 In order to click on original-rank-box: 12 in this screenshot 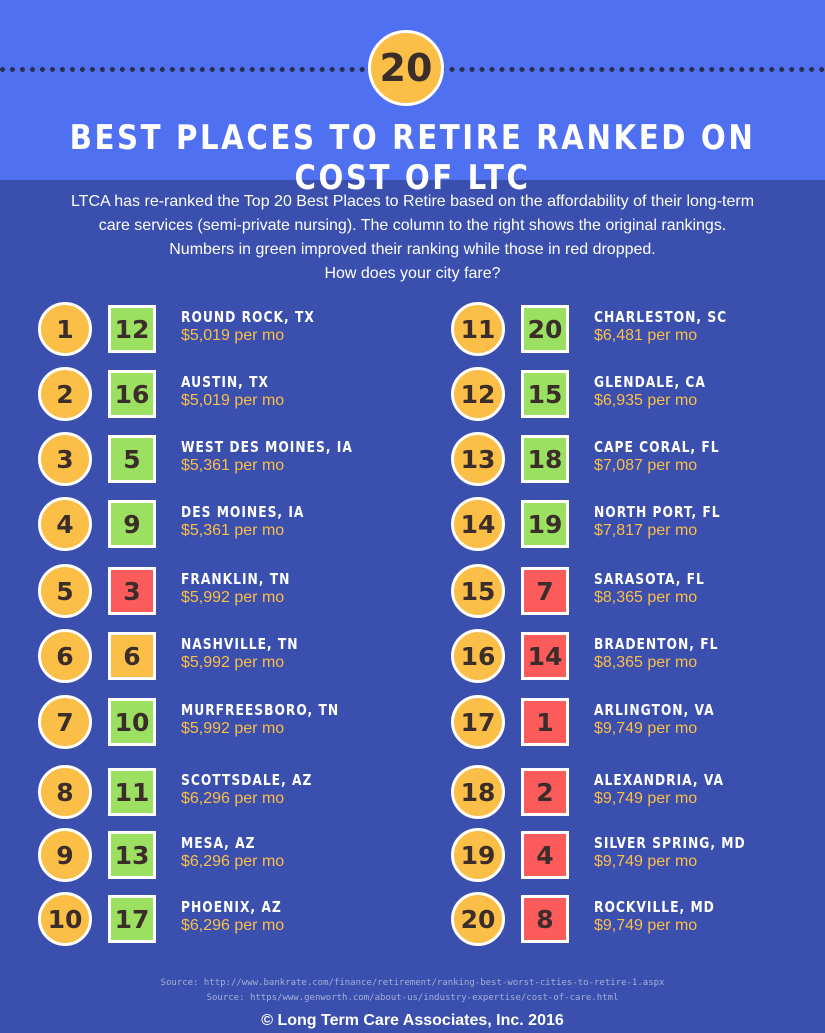, I will do `click(132, 329)`.